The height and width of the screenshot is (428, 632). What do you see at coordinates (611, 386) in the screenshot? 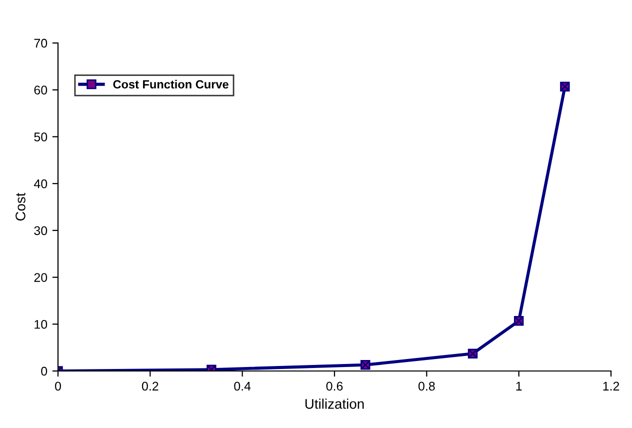
I see `x-tick-label: 1.2` at bounding box center [611, 386].